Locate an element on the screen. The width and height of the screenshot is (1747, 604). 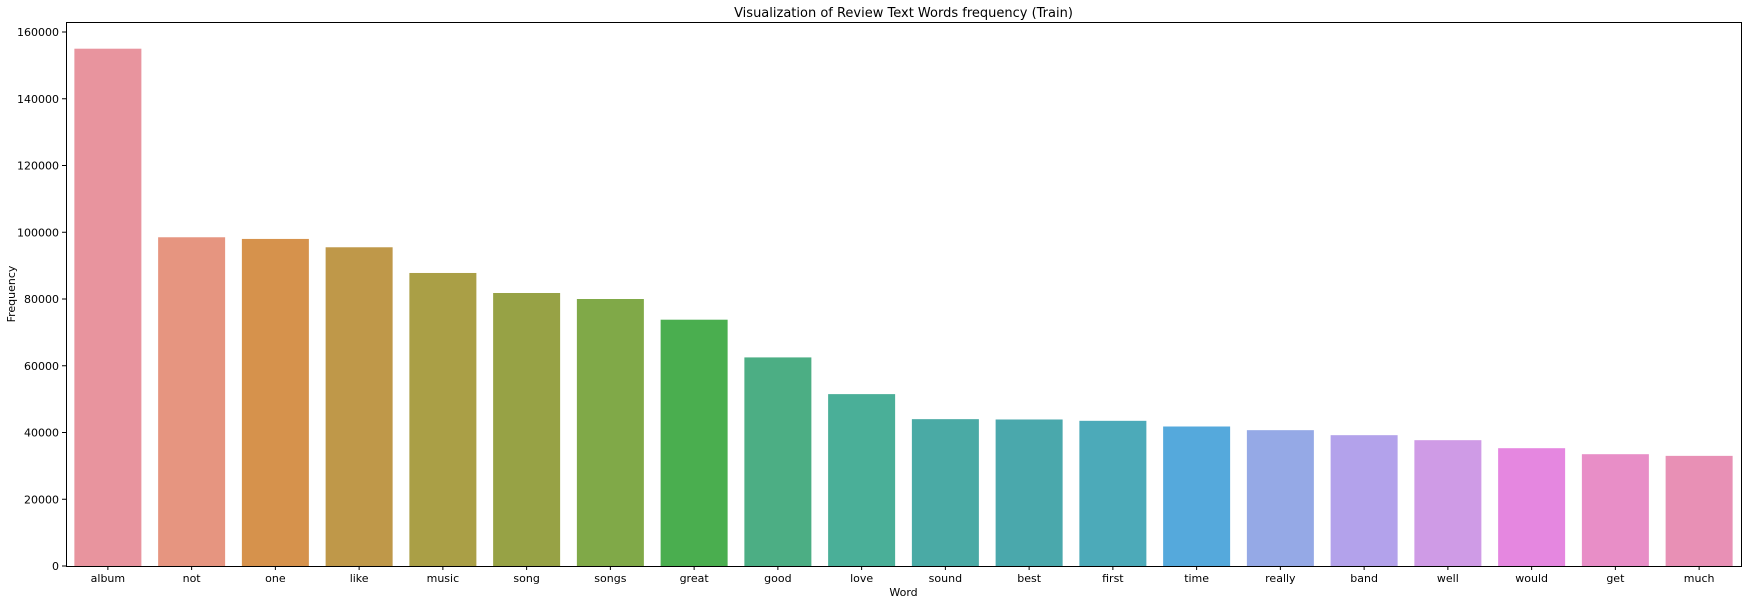
y-tick-label: 60000 is located at coordinates (41, 366).